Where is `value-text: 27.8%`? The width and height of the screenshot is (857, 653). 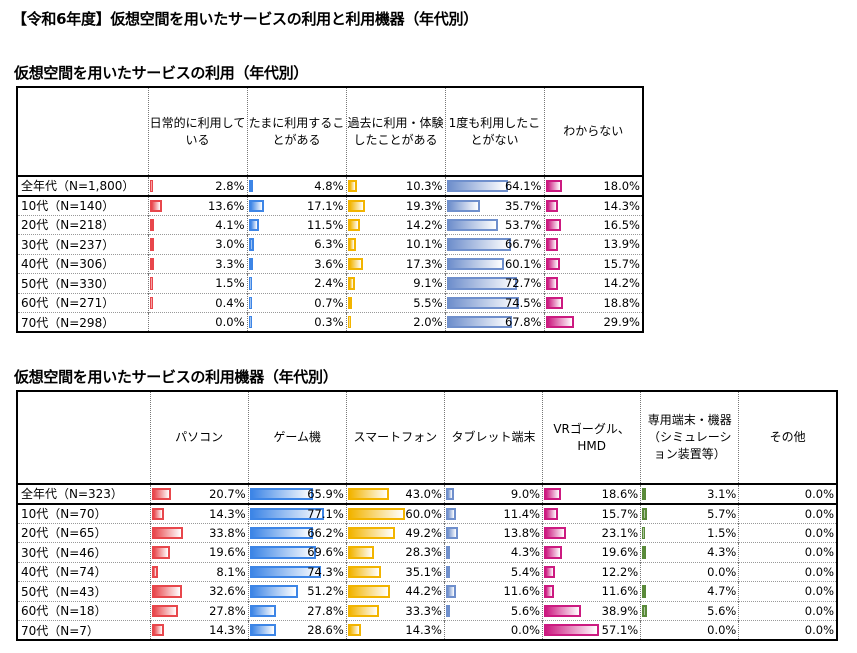
value-text: 27.8% is located at coordinates (325, 610).